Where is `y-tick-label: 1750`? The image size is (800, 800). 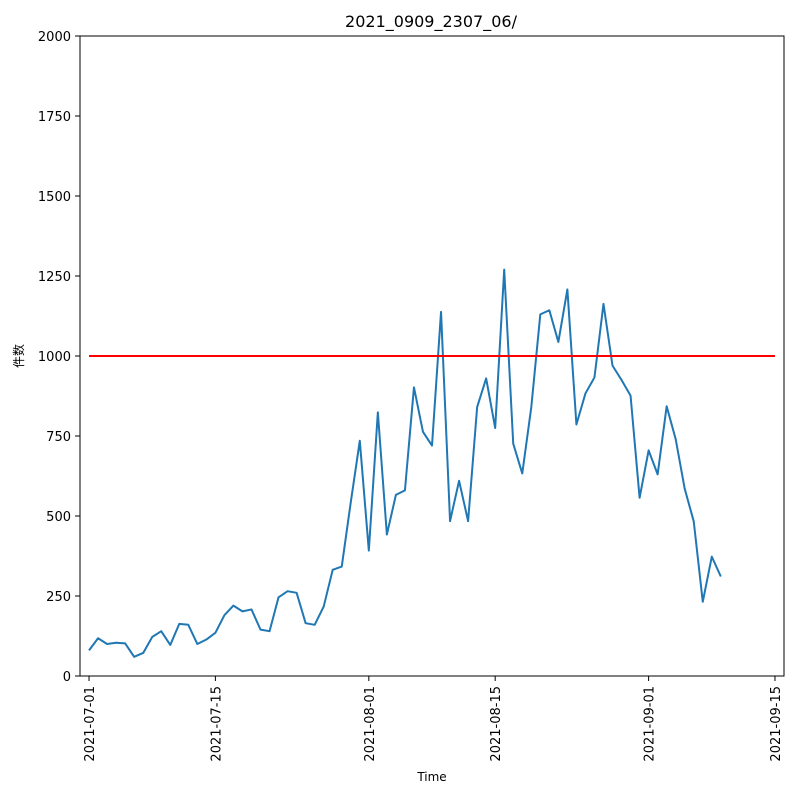
y-tick-label: 1750 is located at coordinates (54, 117).